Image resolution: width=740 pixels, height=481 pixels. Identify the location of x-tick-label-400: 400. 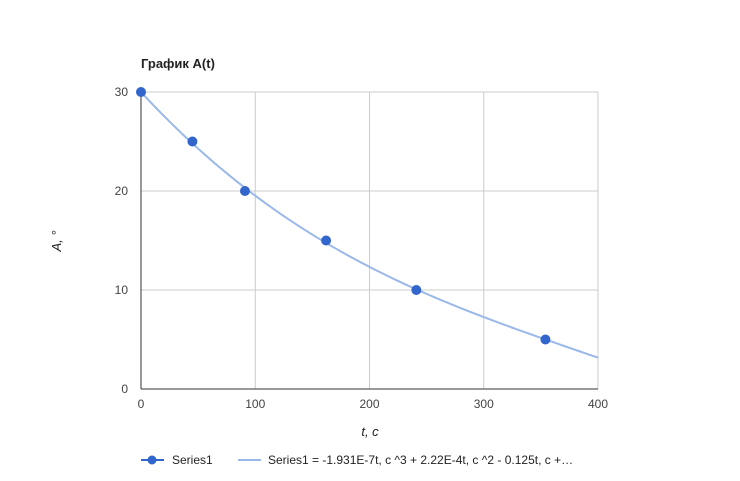
(598, 404).